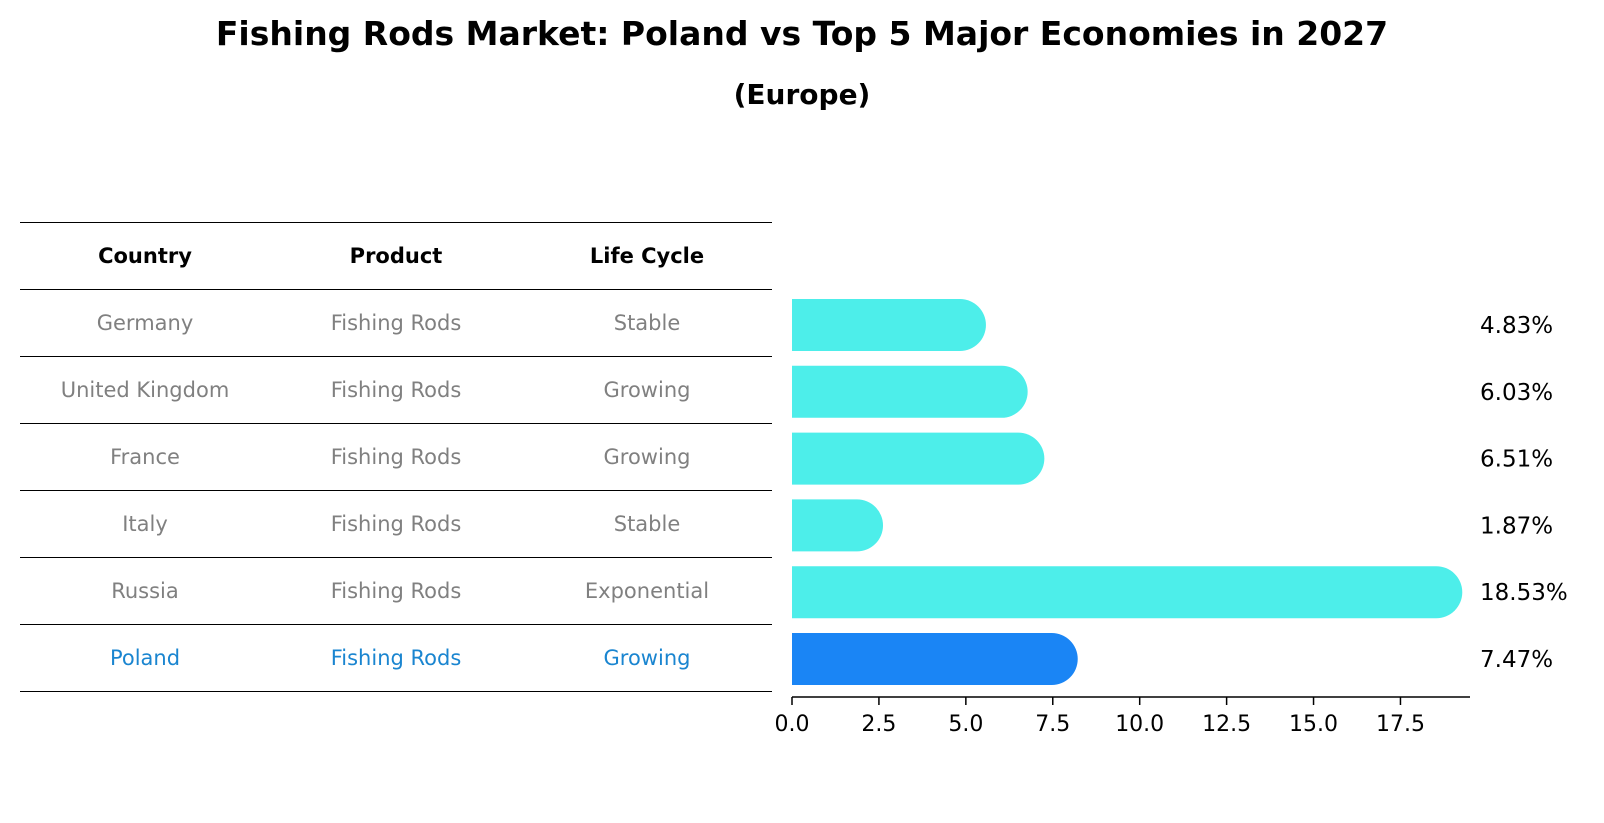  What do you see at coordinates (792, 724) in the screenshot?
I see `x-tick-label: 0.0` at bounding box center [792, 724].